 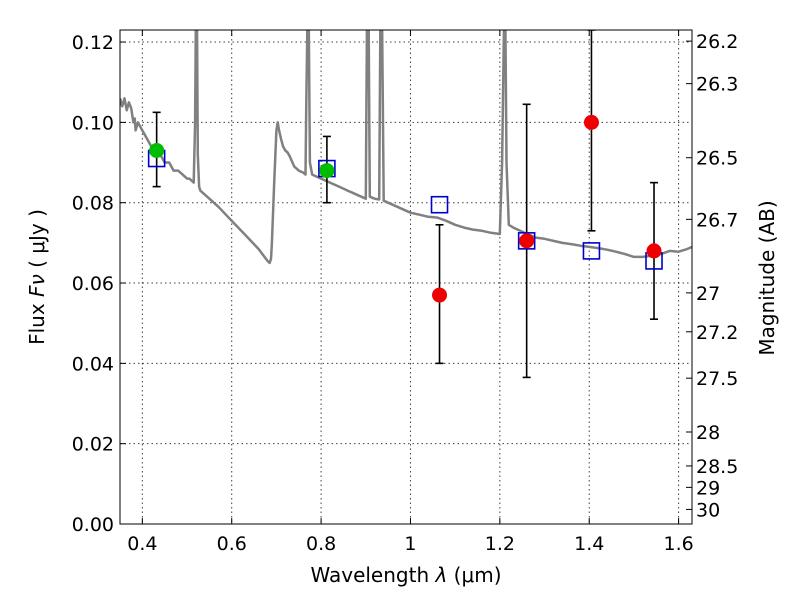 I want to click on y2-tick-label: 29, so click(x=708, y=488).